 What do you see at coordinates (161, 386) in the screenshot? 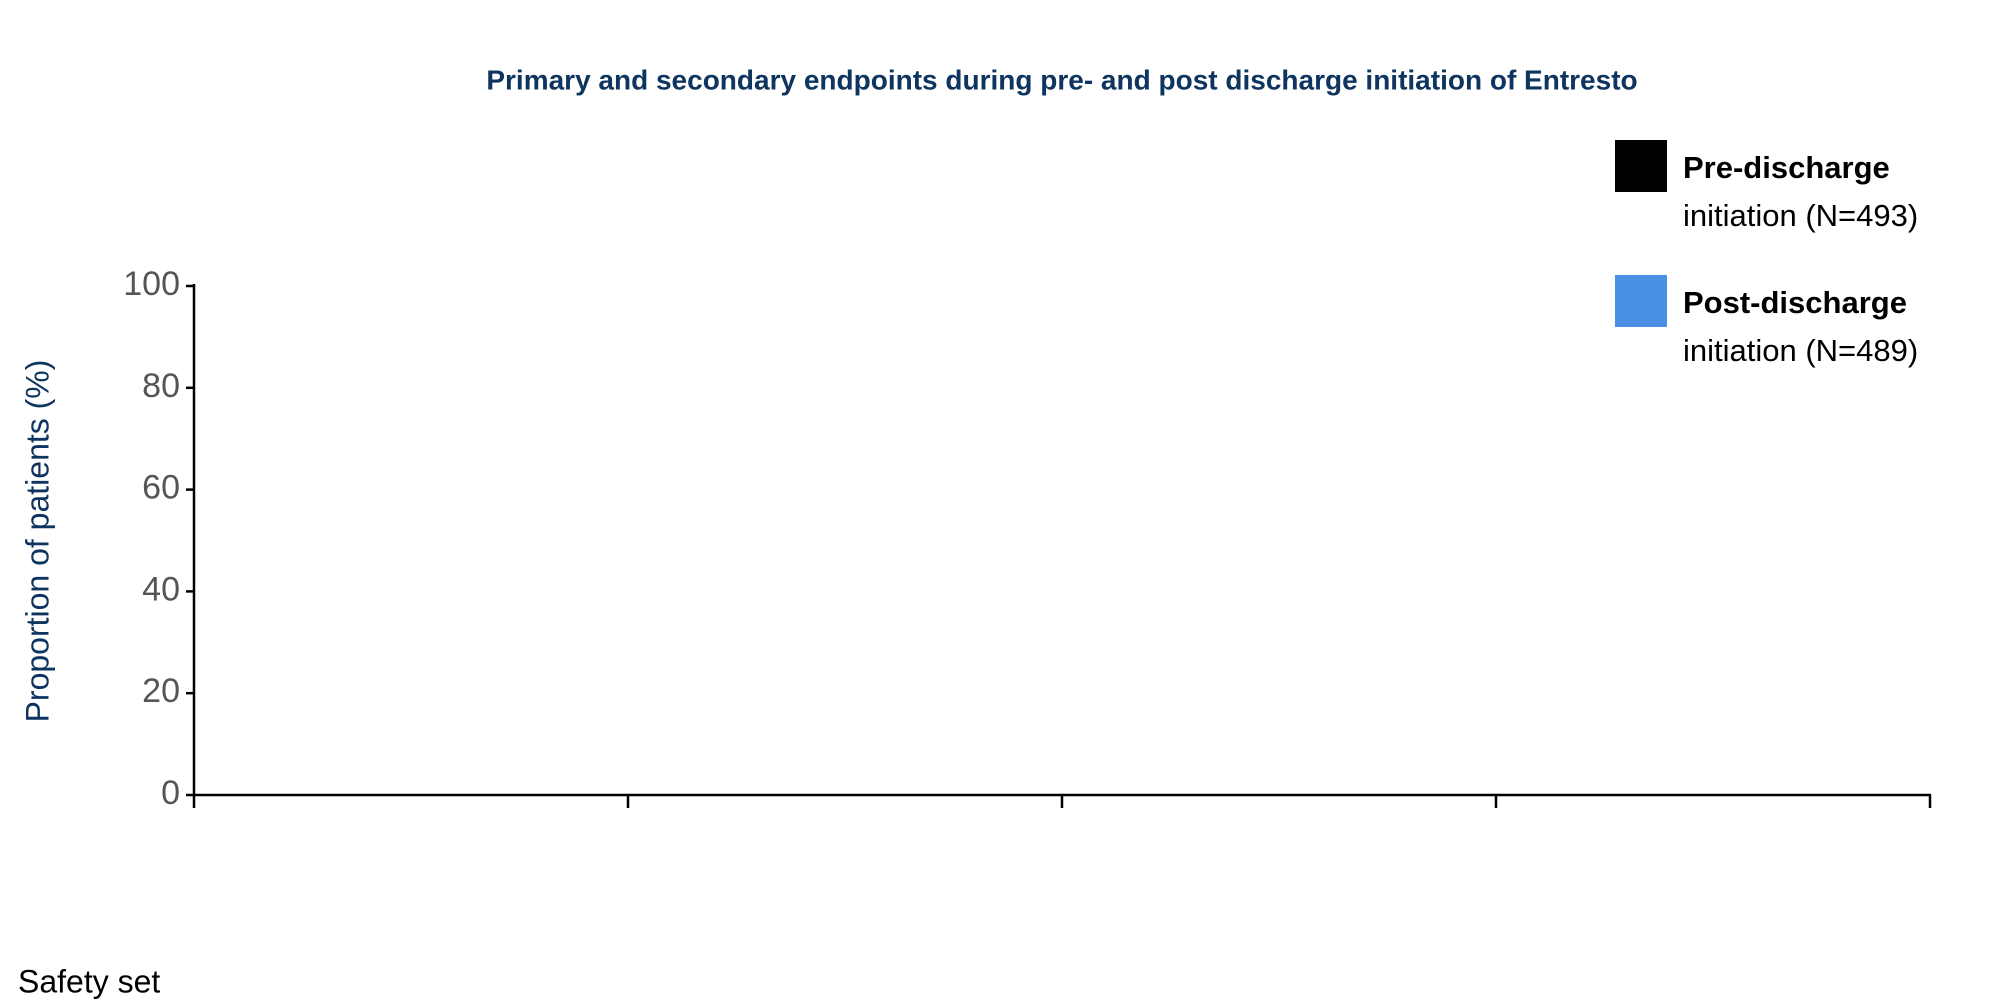
I see `y-tick-label: 80` at bounding box center [161, 386].